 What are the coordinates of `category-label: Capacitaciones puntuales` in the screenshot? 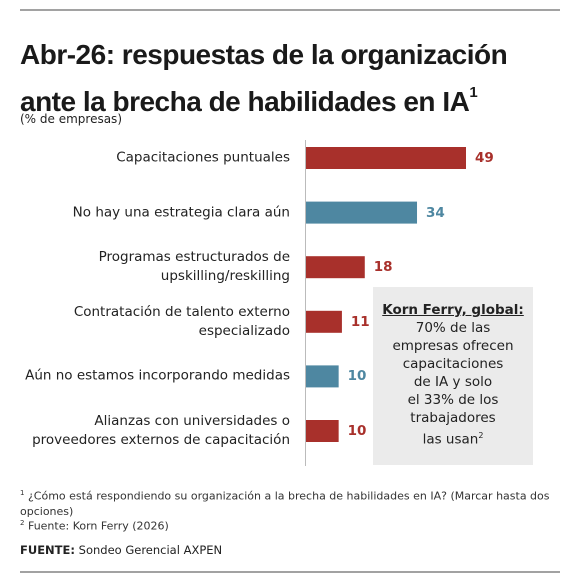 It's located at (203, 157).